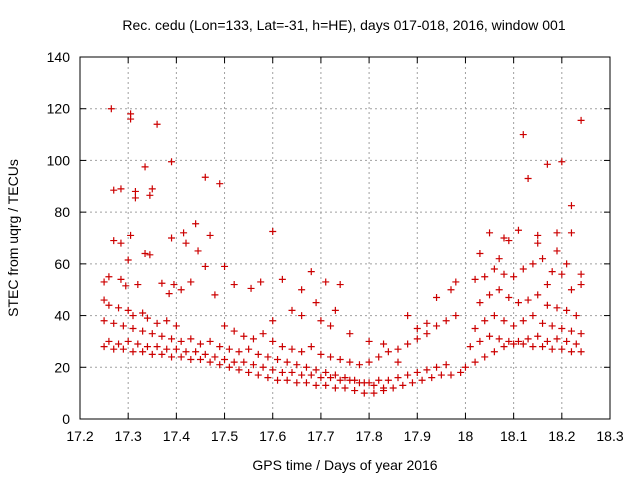 This screenshot has height=480, width=640. Describe the element at coordinates (62, 212) in the screenshot. I see `y-tick-label: 80` at that location.